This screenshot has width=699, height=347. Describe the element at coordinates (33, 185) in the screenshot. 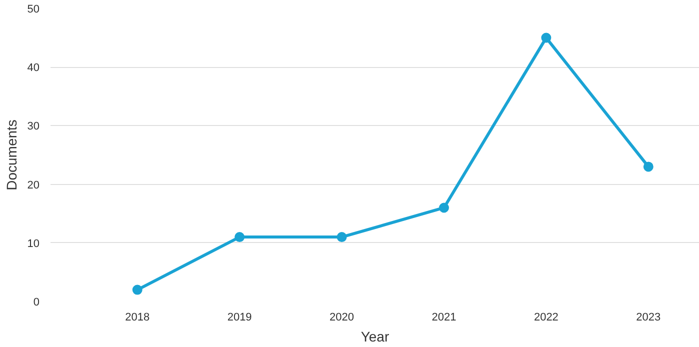

I see `y-tick-label: 20` at that location.